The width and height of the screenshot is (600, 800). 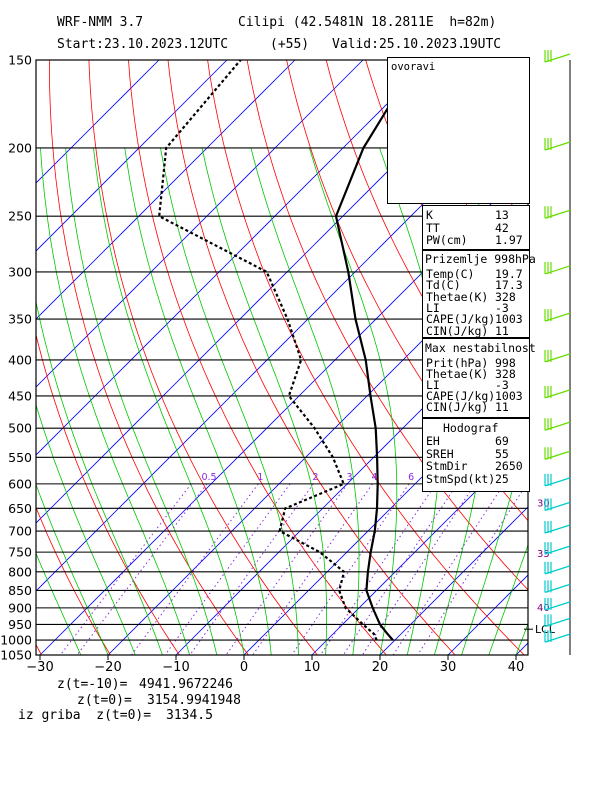 What do you see at coordinates (20, 552) in the screenshot?
I see `pressure-tick-label: 750` at bounding box center [20, 552].